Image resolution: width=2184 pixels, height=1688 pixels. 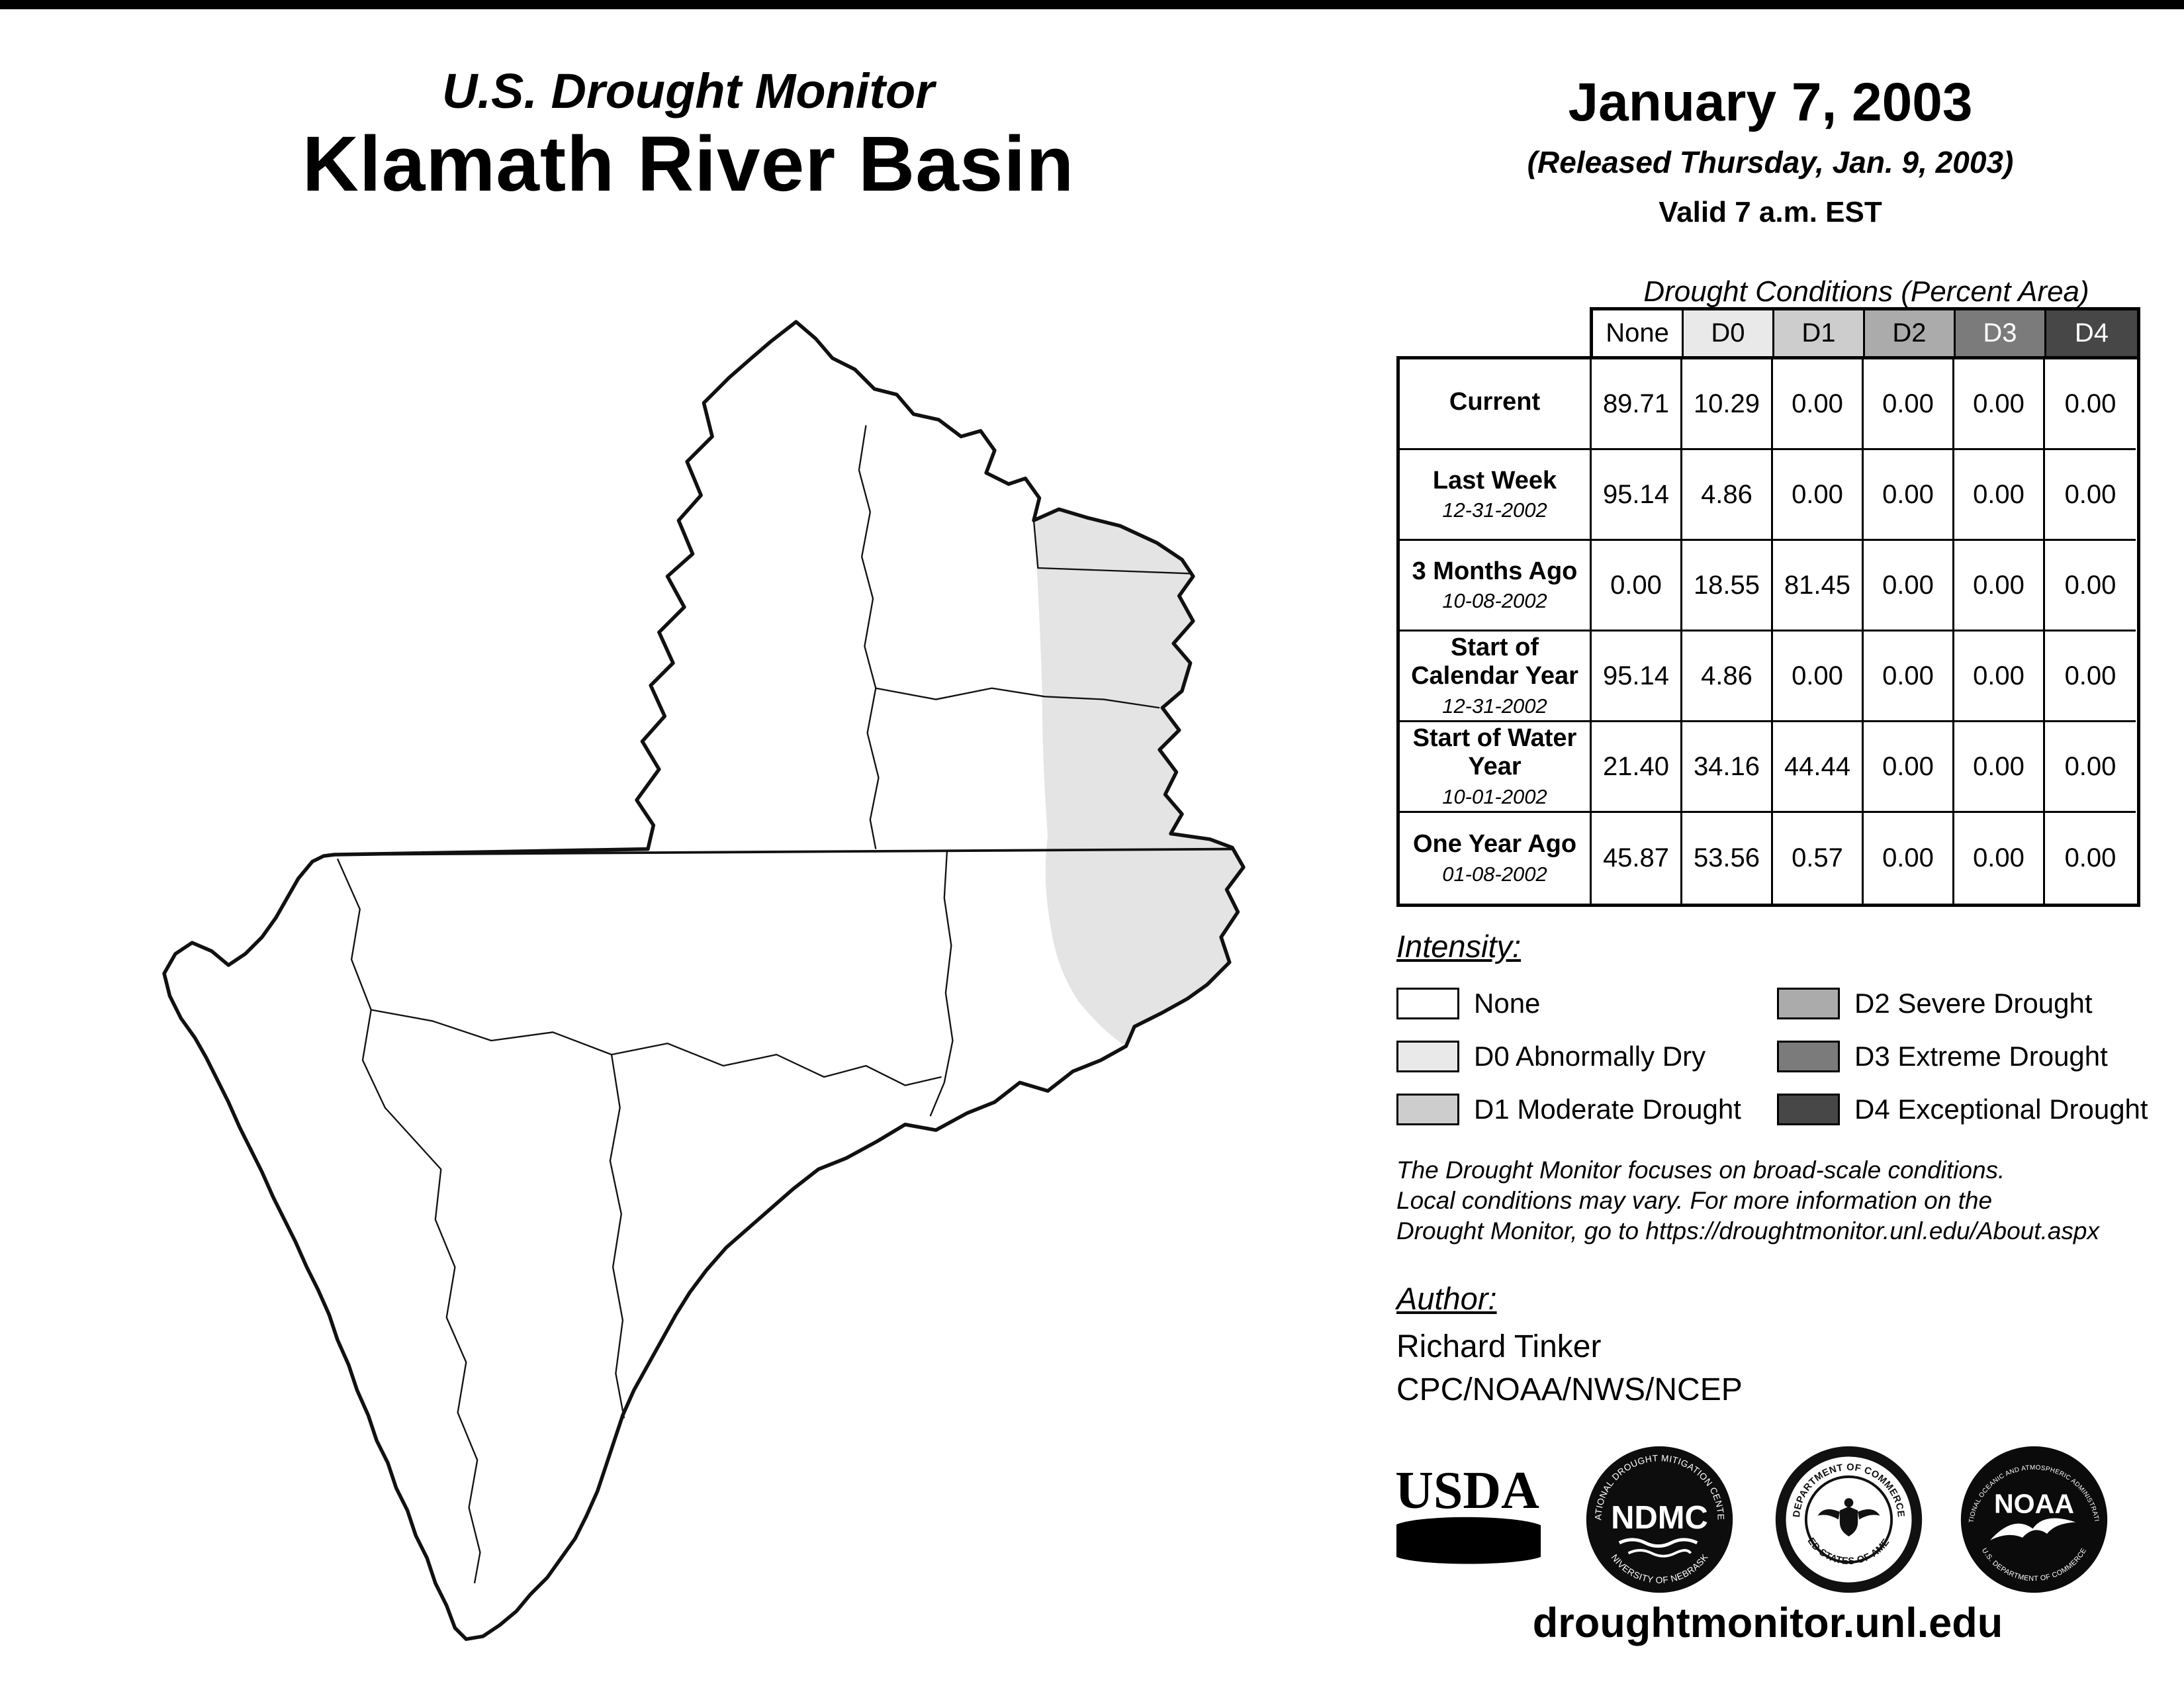 I want to click on usda-logo: USDA, so click(x=1467, y=1517).